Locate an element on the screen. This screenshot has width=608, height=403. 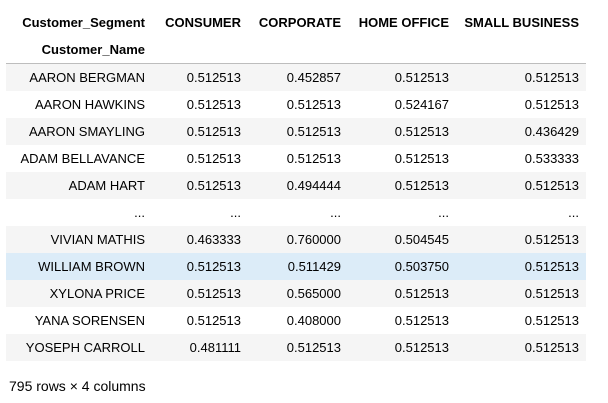
row-index-label: YOSEPH CARROLL is located at coordinates (85, 347).